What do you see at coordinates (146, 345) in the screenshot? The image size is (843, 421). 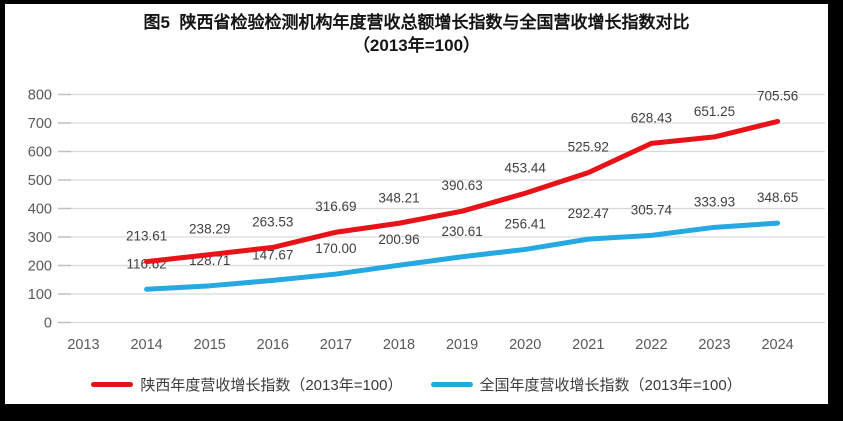 I see `x-tick-label: 2014` at bounding box center [146, 345].